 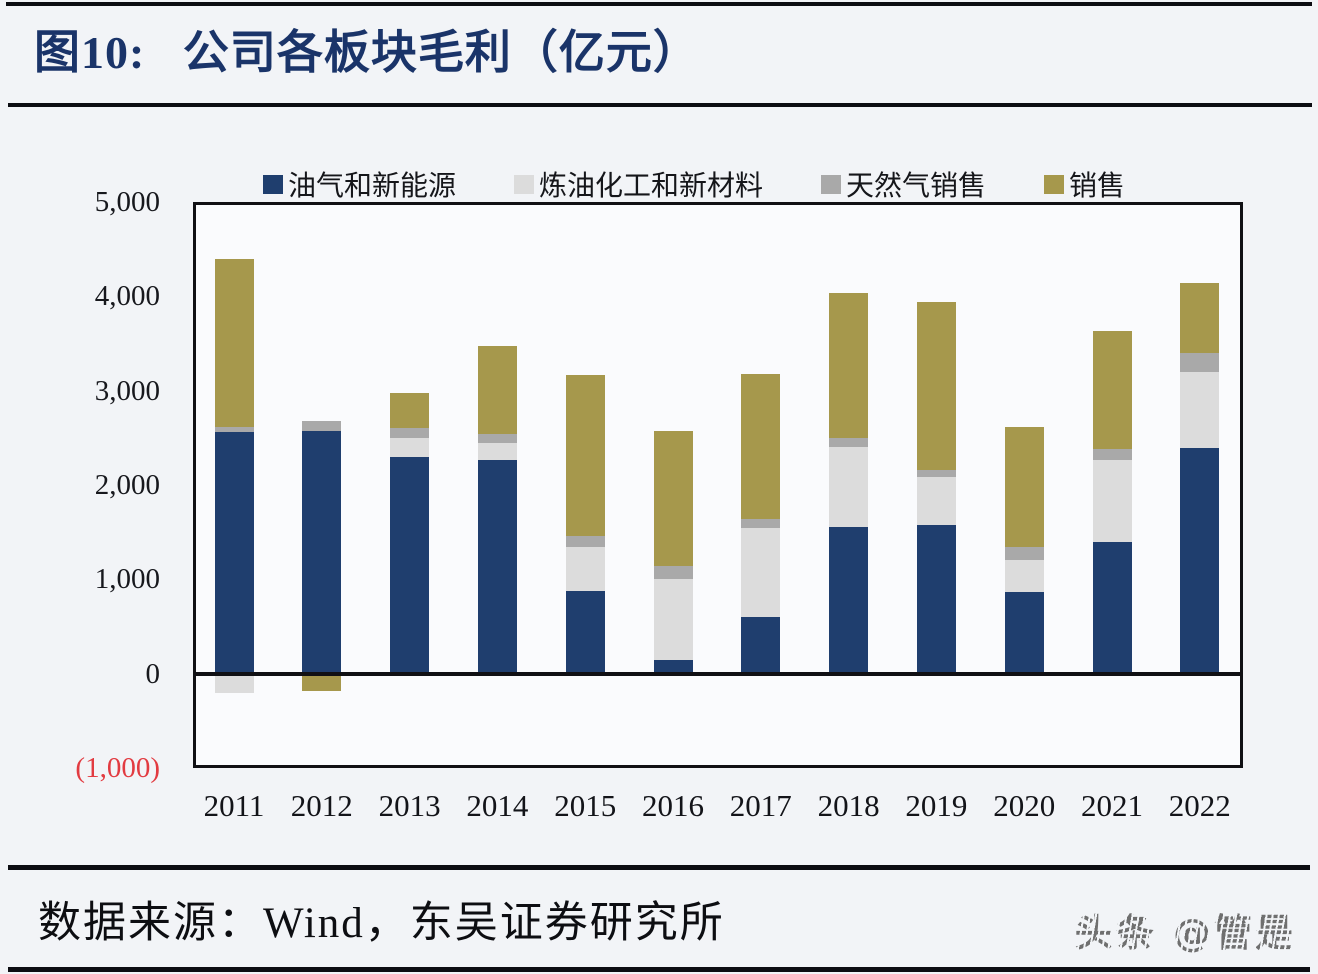 I want to click on legend-item: 油气和新能源, so click(x=359, y=184).